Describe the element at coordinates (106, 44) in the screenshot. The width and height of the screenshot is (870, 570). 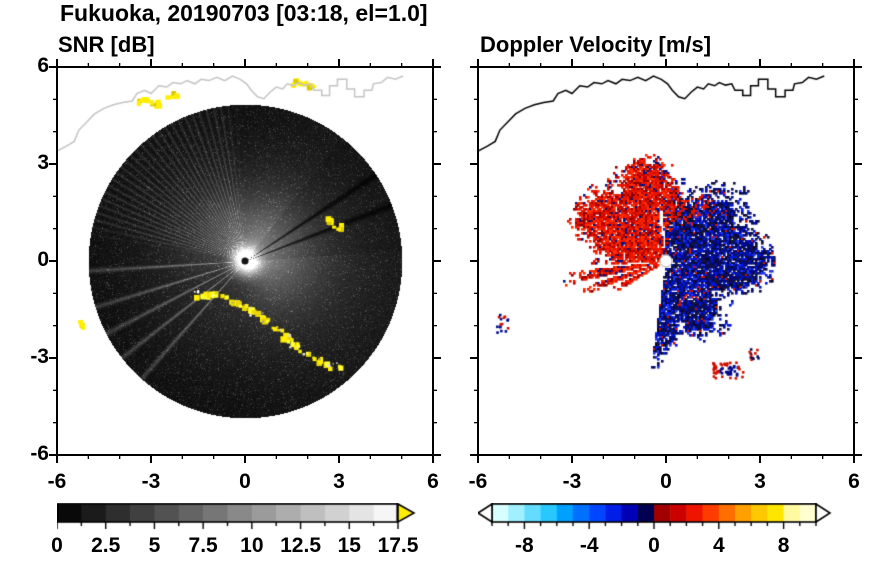
I see `snr-panel-title: SNR [dB]` at that location.